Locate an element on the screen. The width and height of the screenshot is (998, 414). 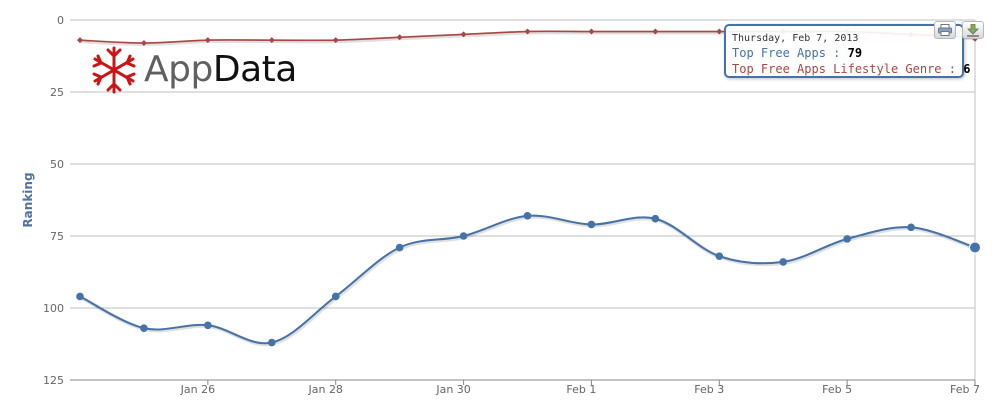
tooltip-series2-value: 6 is located at coordinates (967, 69).